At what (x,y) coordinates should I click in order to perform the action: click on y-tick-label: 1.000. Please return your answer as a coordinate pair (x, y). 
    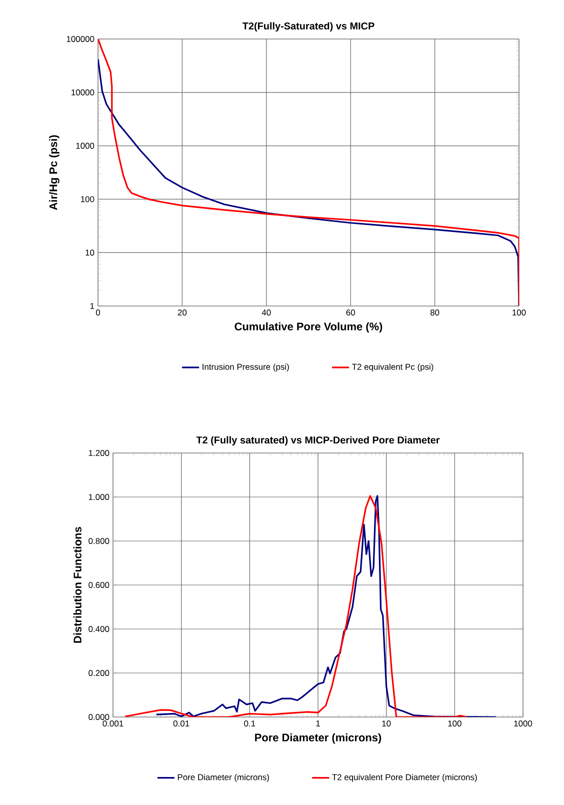
    Looking at the image, I should click on (99, 497).